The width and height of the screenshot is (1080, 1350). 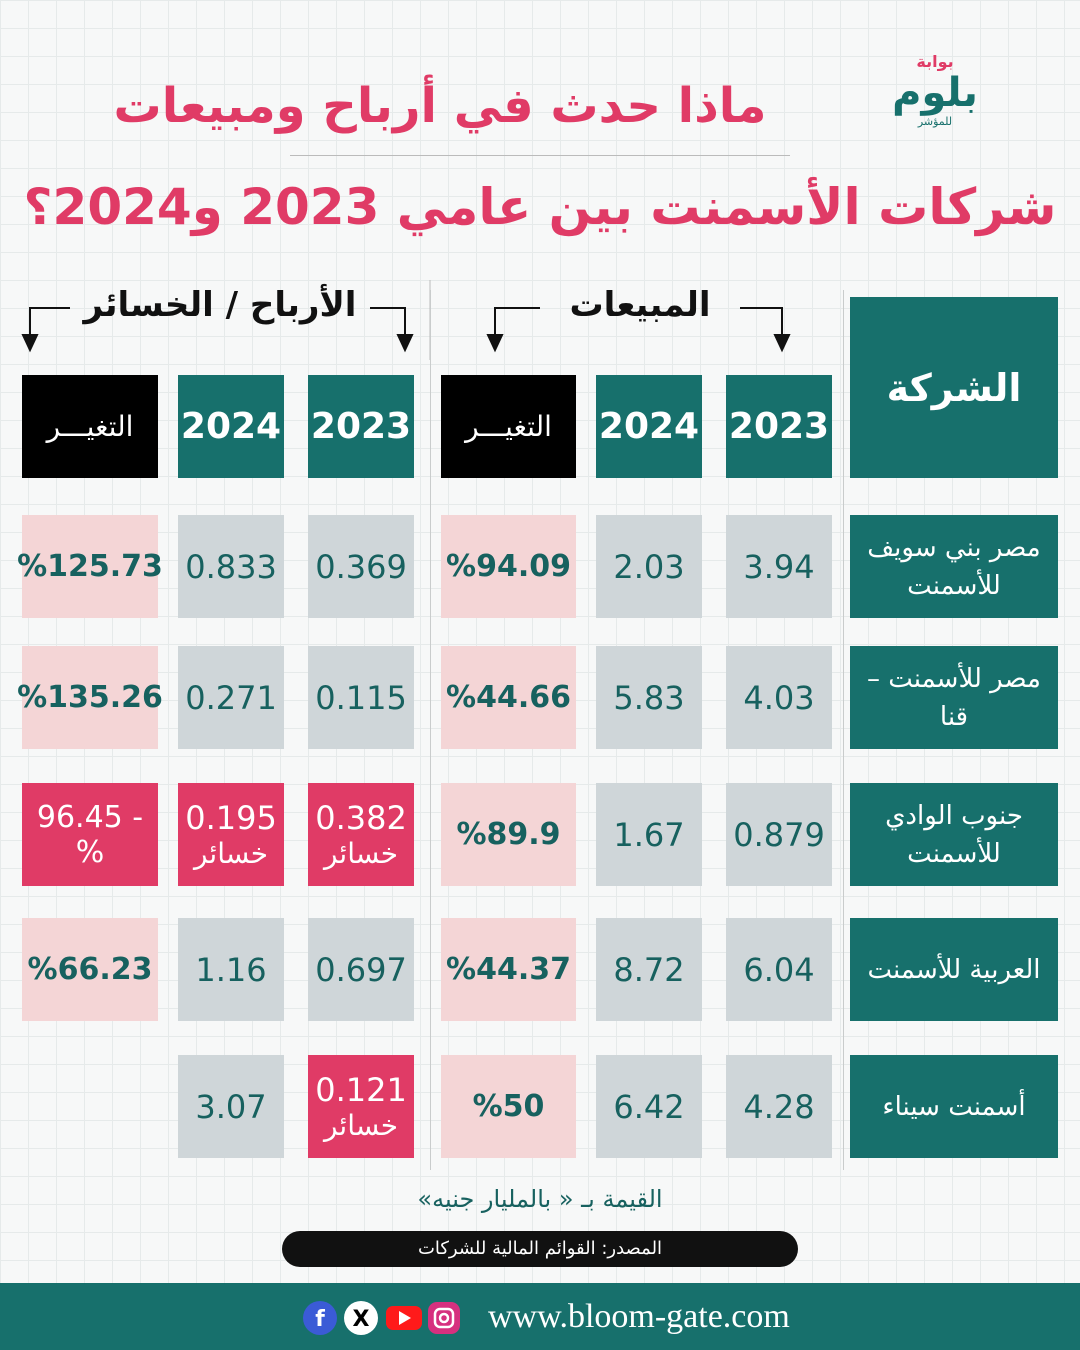 I want to click on value-text: %135.26, so click(x=90, y=697).